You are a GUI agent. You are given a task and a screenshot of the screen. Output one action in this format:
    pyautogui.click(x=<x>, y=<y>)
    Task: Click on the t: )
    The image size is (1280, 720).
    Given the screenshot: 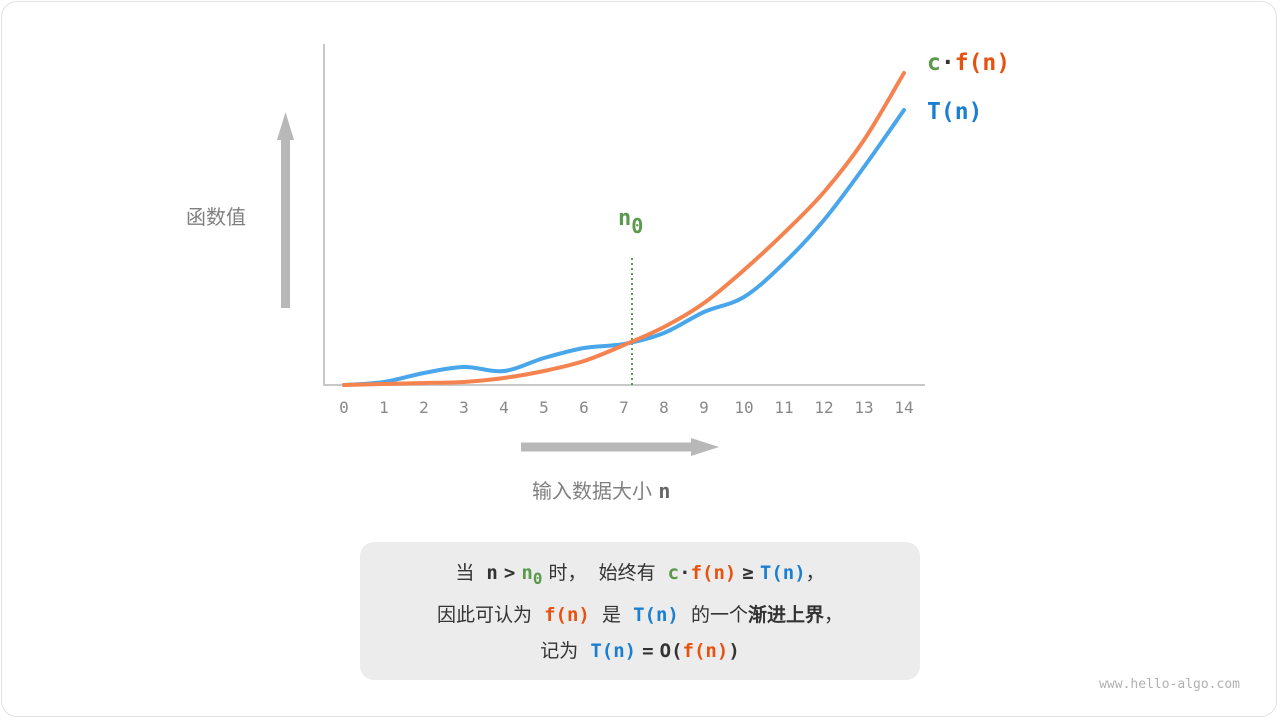 What is the action you would take?
    pyautogui.click(x=734, y=651)
    